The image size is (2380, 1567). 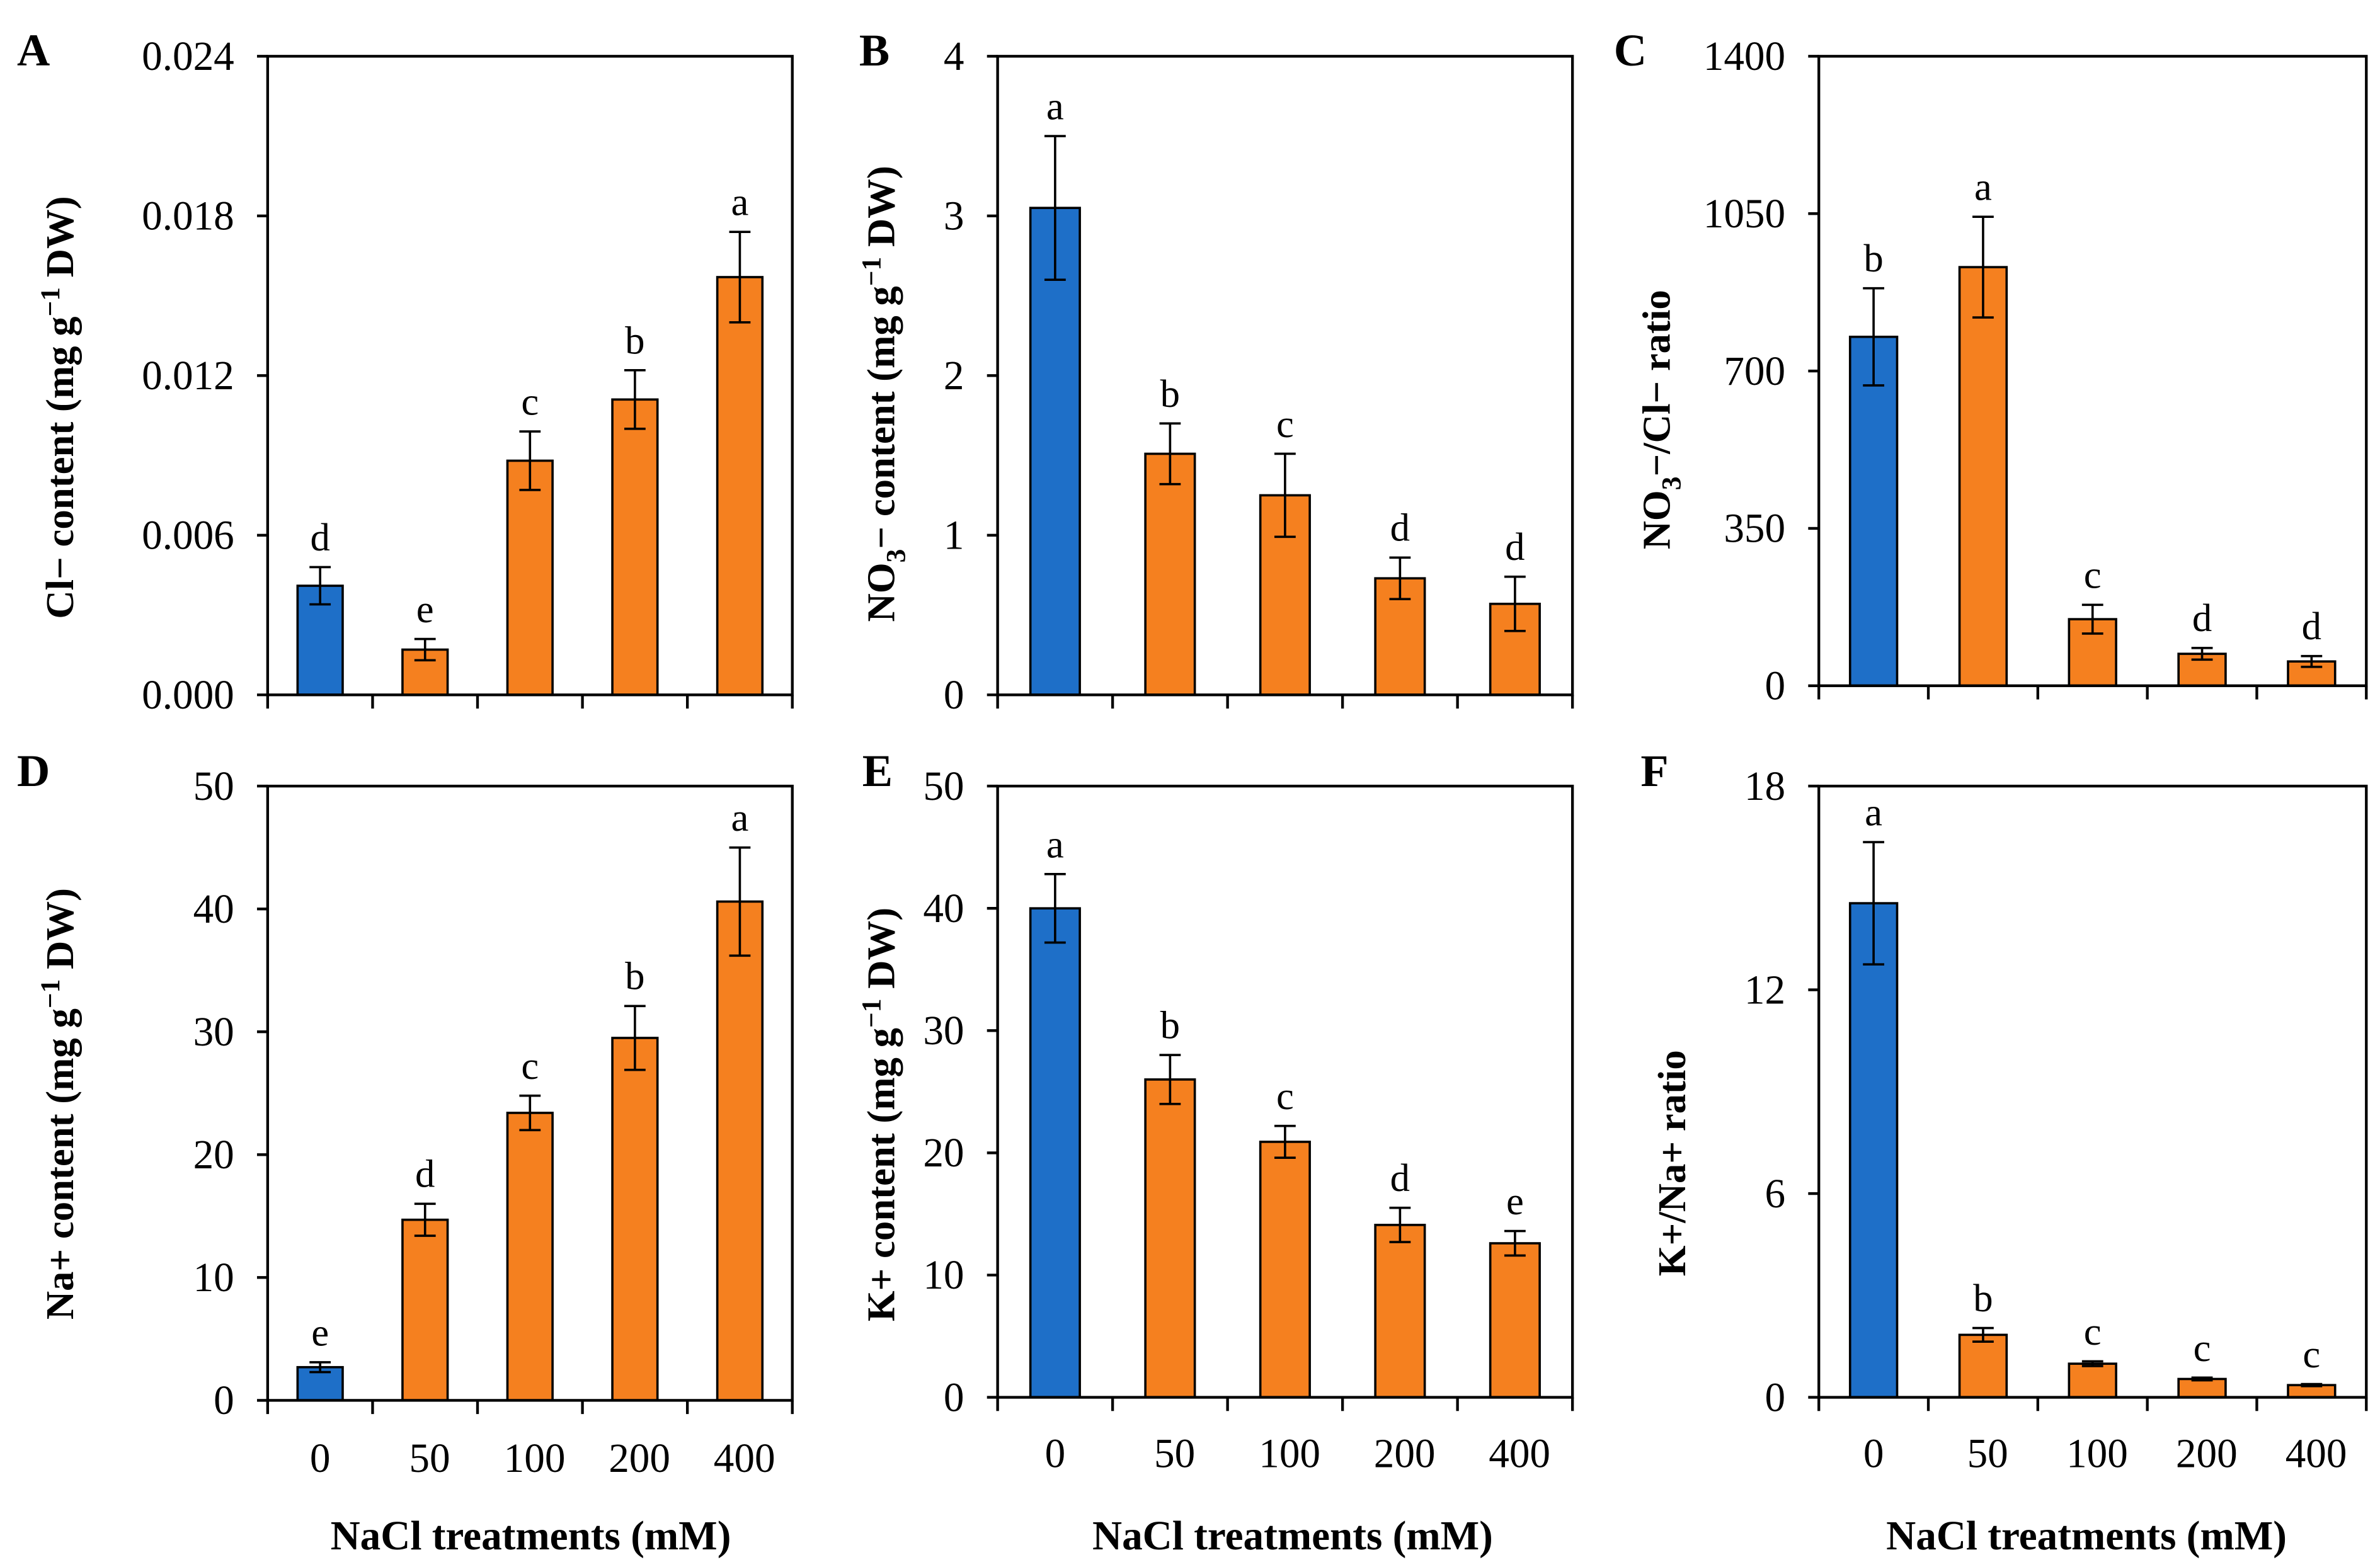 What do you see at coordinates (1170, 1025) in the screenshot?
I see `significance-letter-E-50: b` at bounding box center [1170, 1025].